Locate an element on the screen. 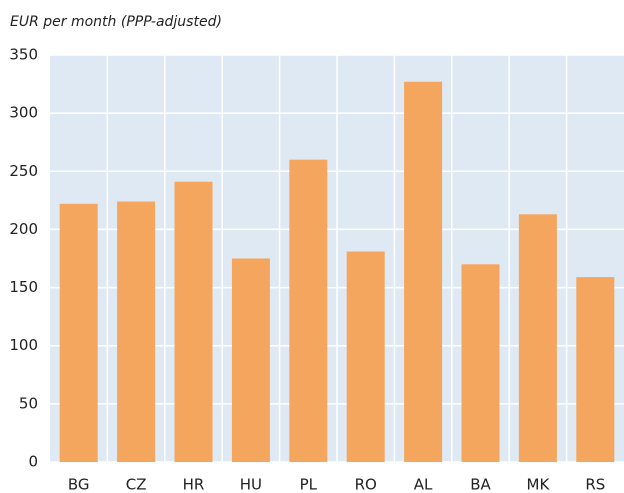 This screenshot has width=624, height=493. y-tick-label: 50 is located at coordinates (28, 403).